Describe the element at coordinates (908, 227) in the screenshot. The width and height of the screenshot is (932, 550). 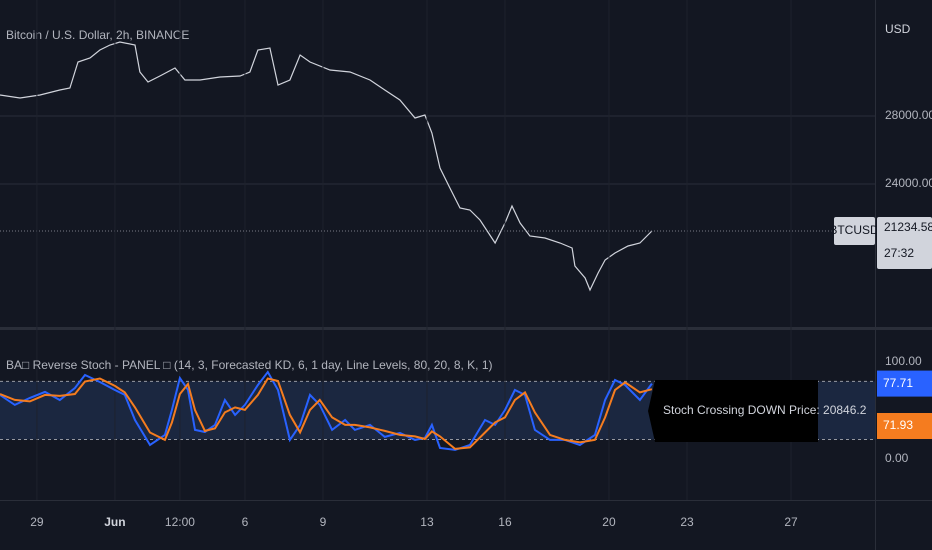
I see `last-price-label: 21234.58` at that location.